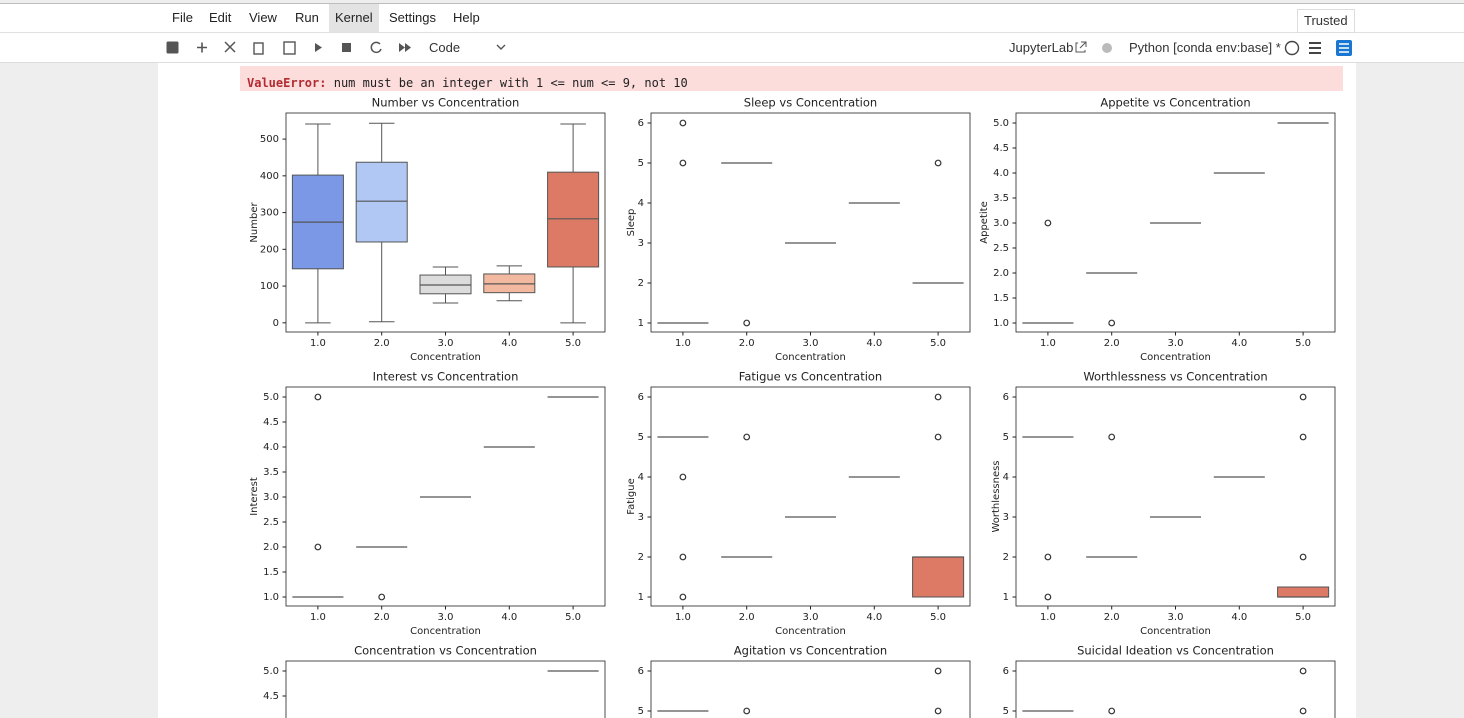 This screenshot has height=718, width=1464. Describe the element at coordinates (1175, 357) in the screenshot. I see `x-axis-label: Concentration` at that location.